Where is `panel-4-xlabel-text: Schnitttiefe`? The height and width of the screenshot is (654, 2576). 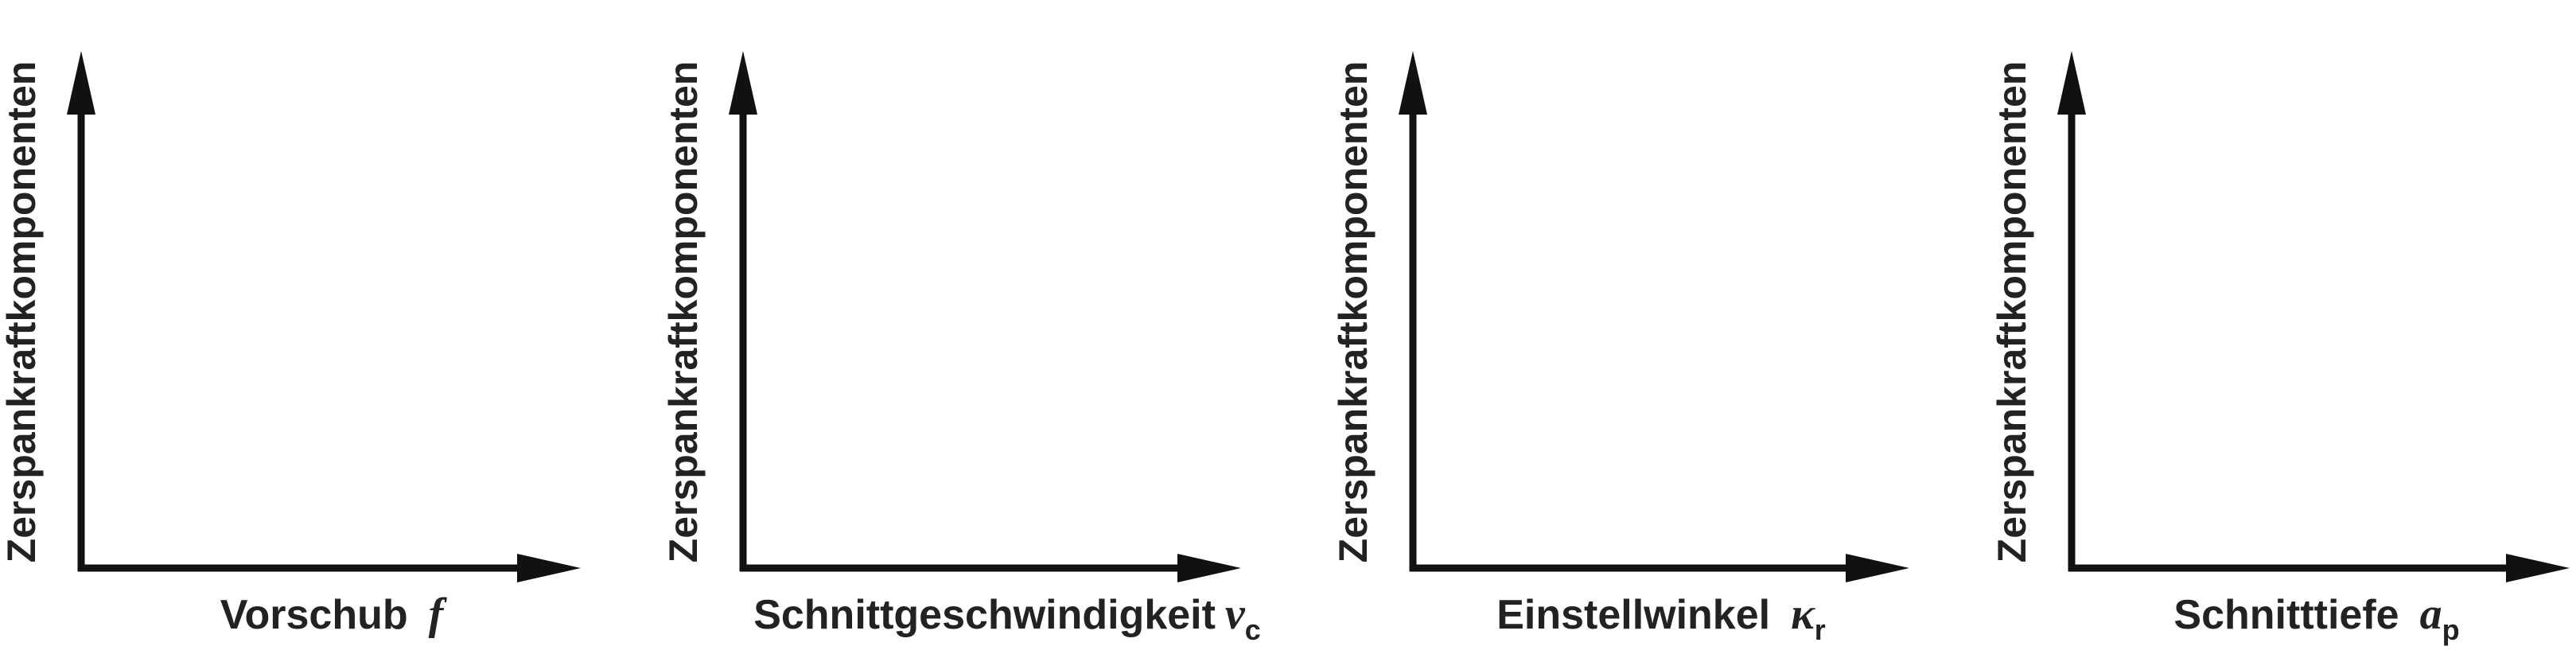
panel-4-xlabel-text: Schnitttiefe is located at coordinates (2286, 615).